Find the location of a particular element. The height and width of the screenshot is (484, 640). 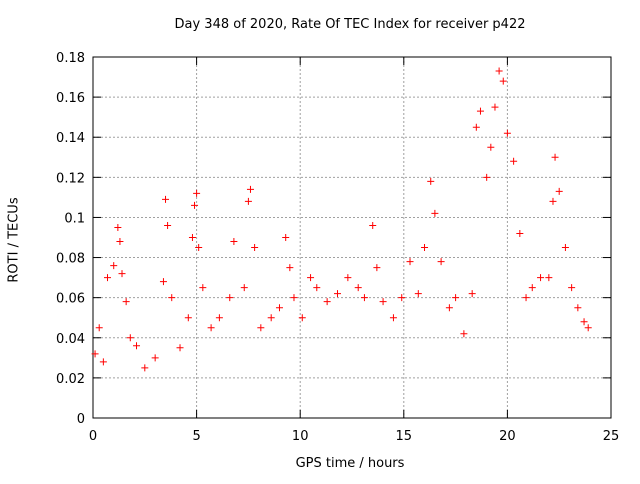

x-tick-label: 10 is located at coordinates (300, 436).